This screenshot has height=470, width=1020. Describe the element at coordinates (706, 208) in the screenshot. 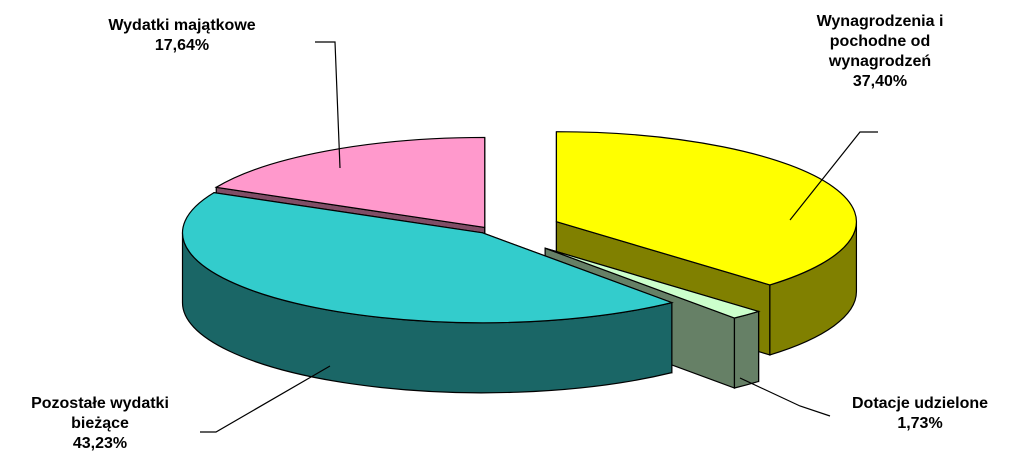

I see `slice-0-top` at that location.